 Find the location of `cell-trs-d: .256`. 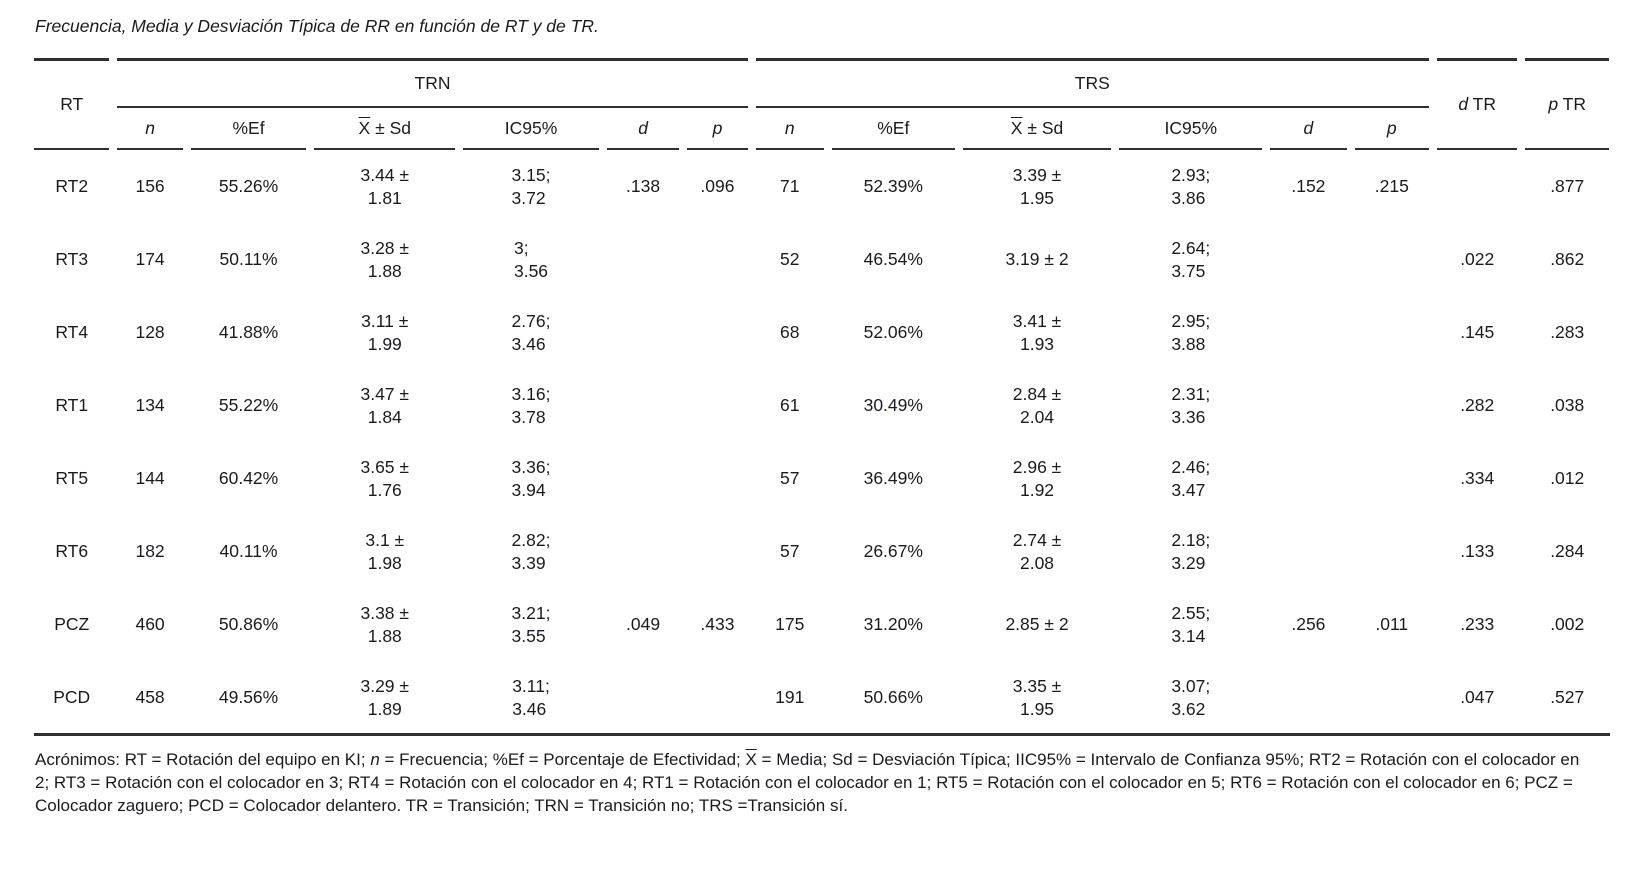

cell-trs-d: .256 is located at coordinates (1308, 624).